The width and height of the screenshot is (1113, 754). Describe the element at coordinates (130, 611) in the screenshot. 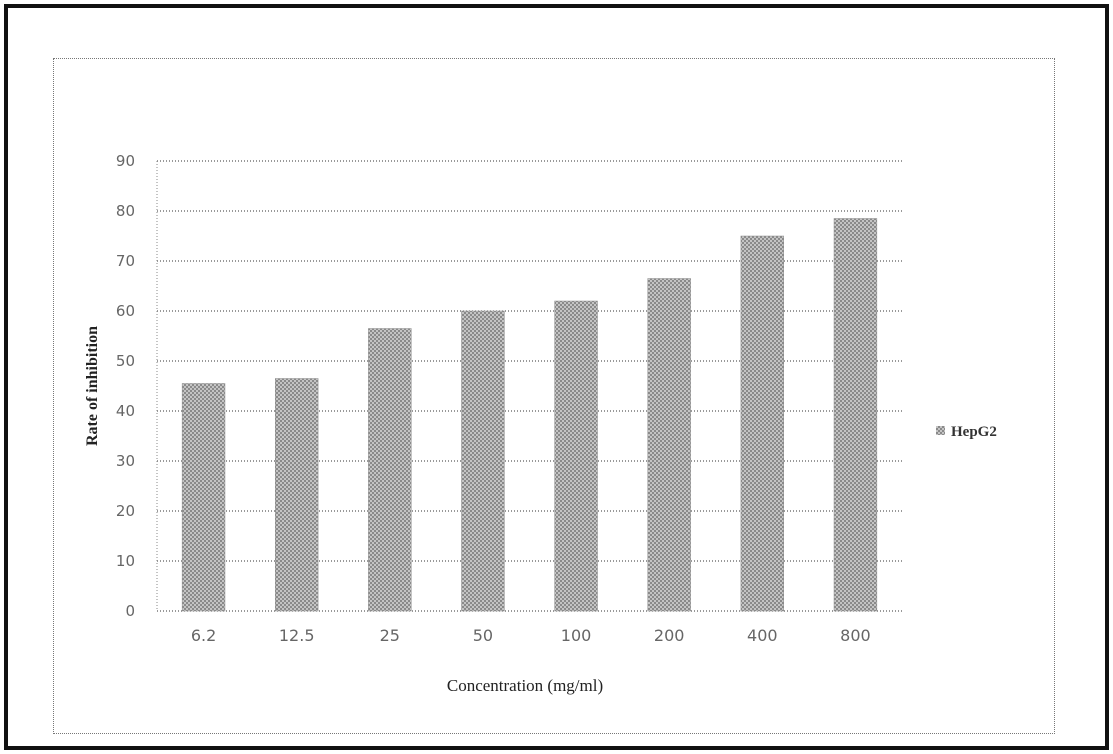

I see `y-tick-label: 0` at that location.